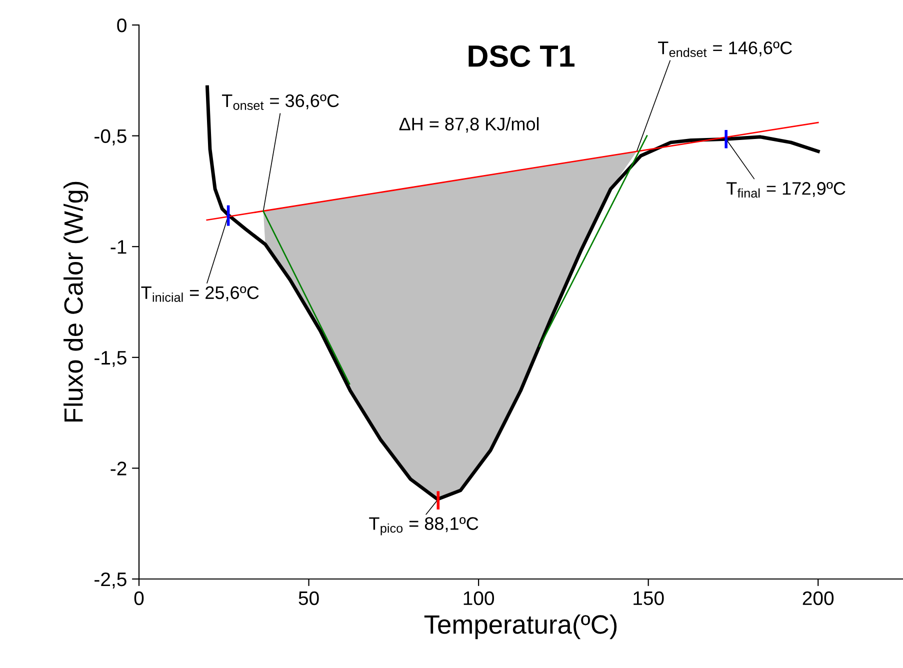 The height and width of the screenshot is (668, 903). I want to click on y-axis-title: Fluxo de Calor (W/g), so click(76, 302).